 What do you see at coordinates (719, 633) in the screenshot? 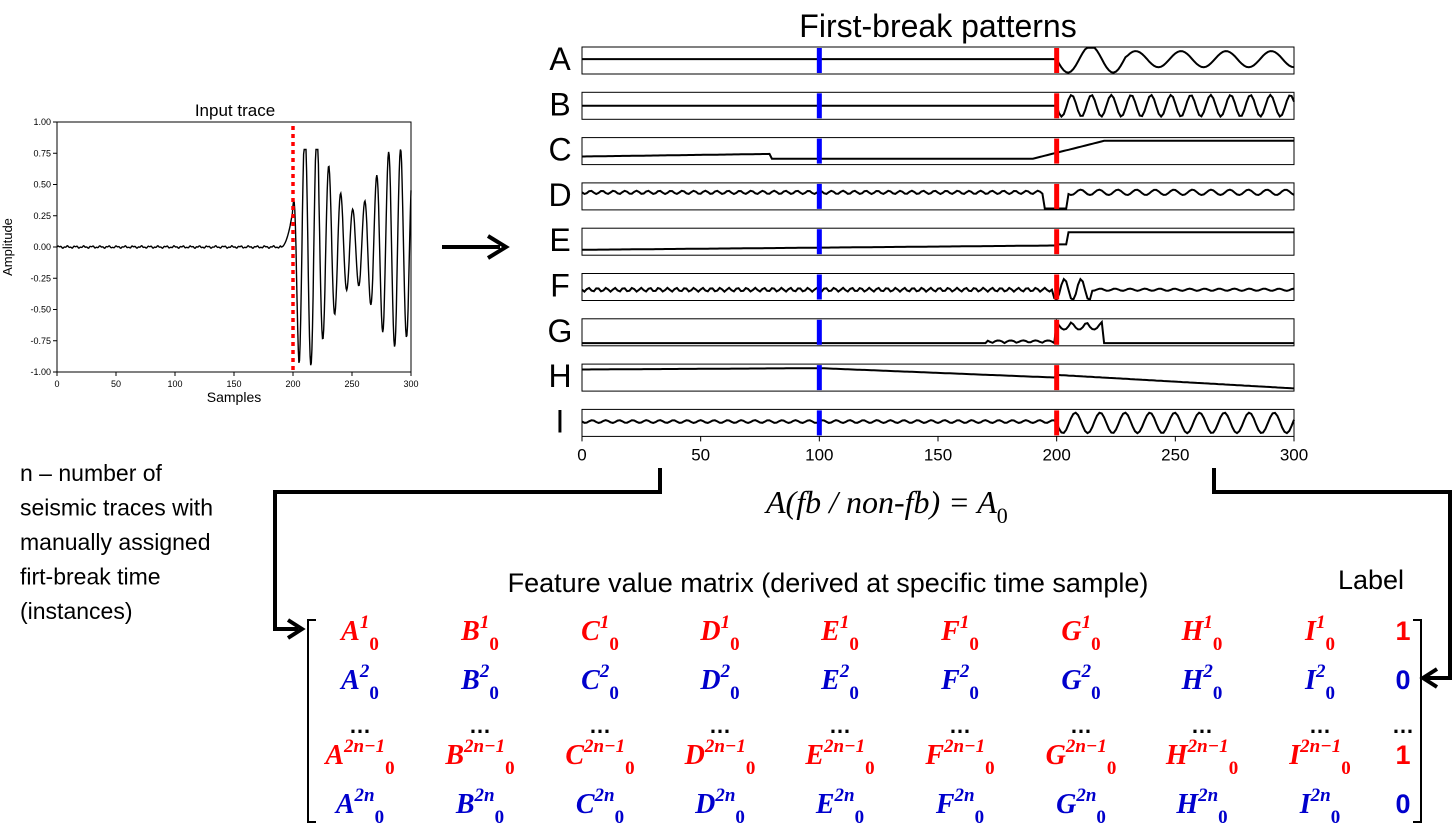
I see `matrix-cell: D10` at bounding box center [719, 633].